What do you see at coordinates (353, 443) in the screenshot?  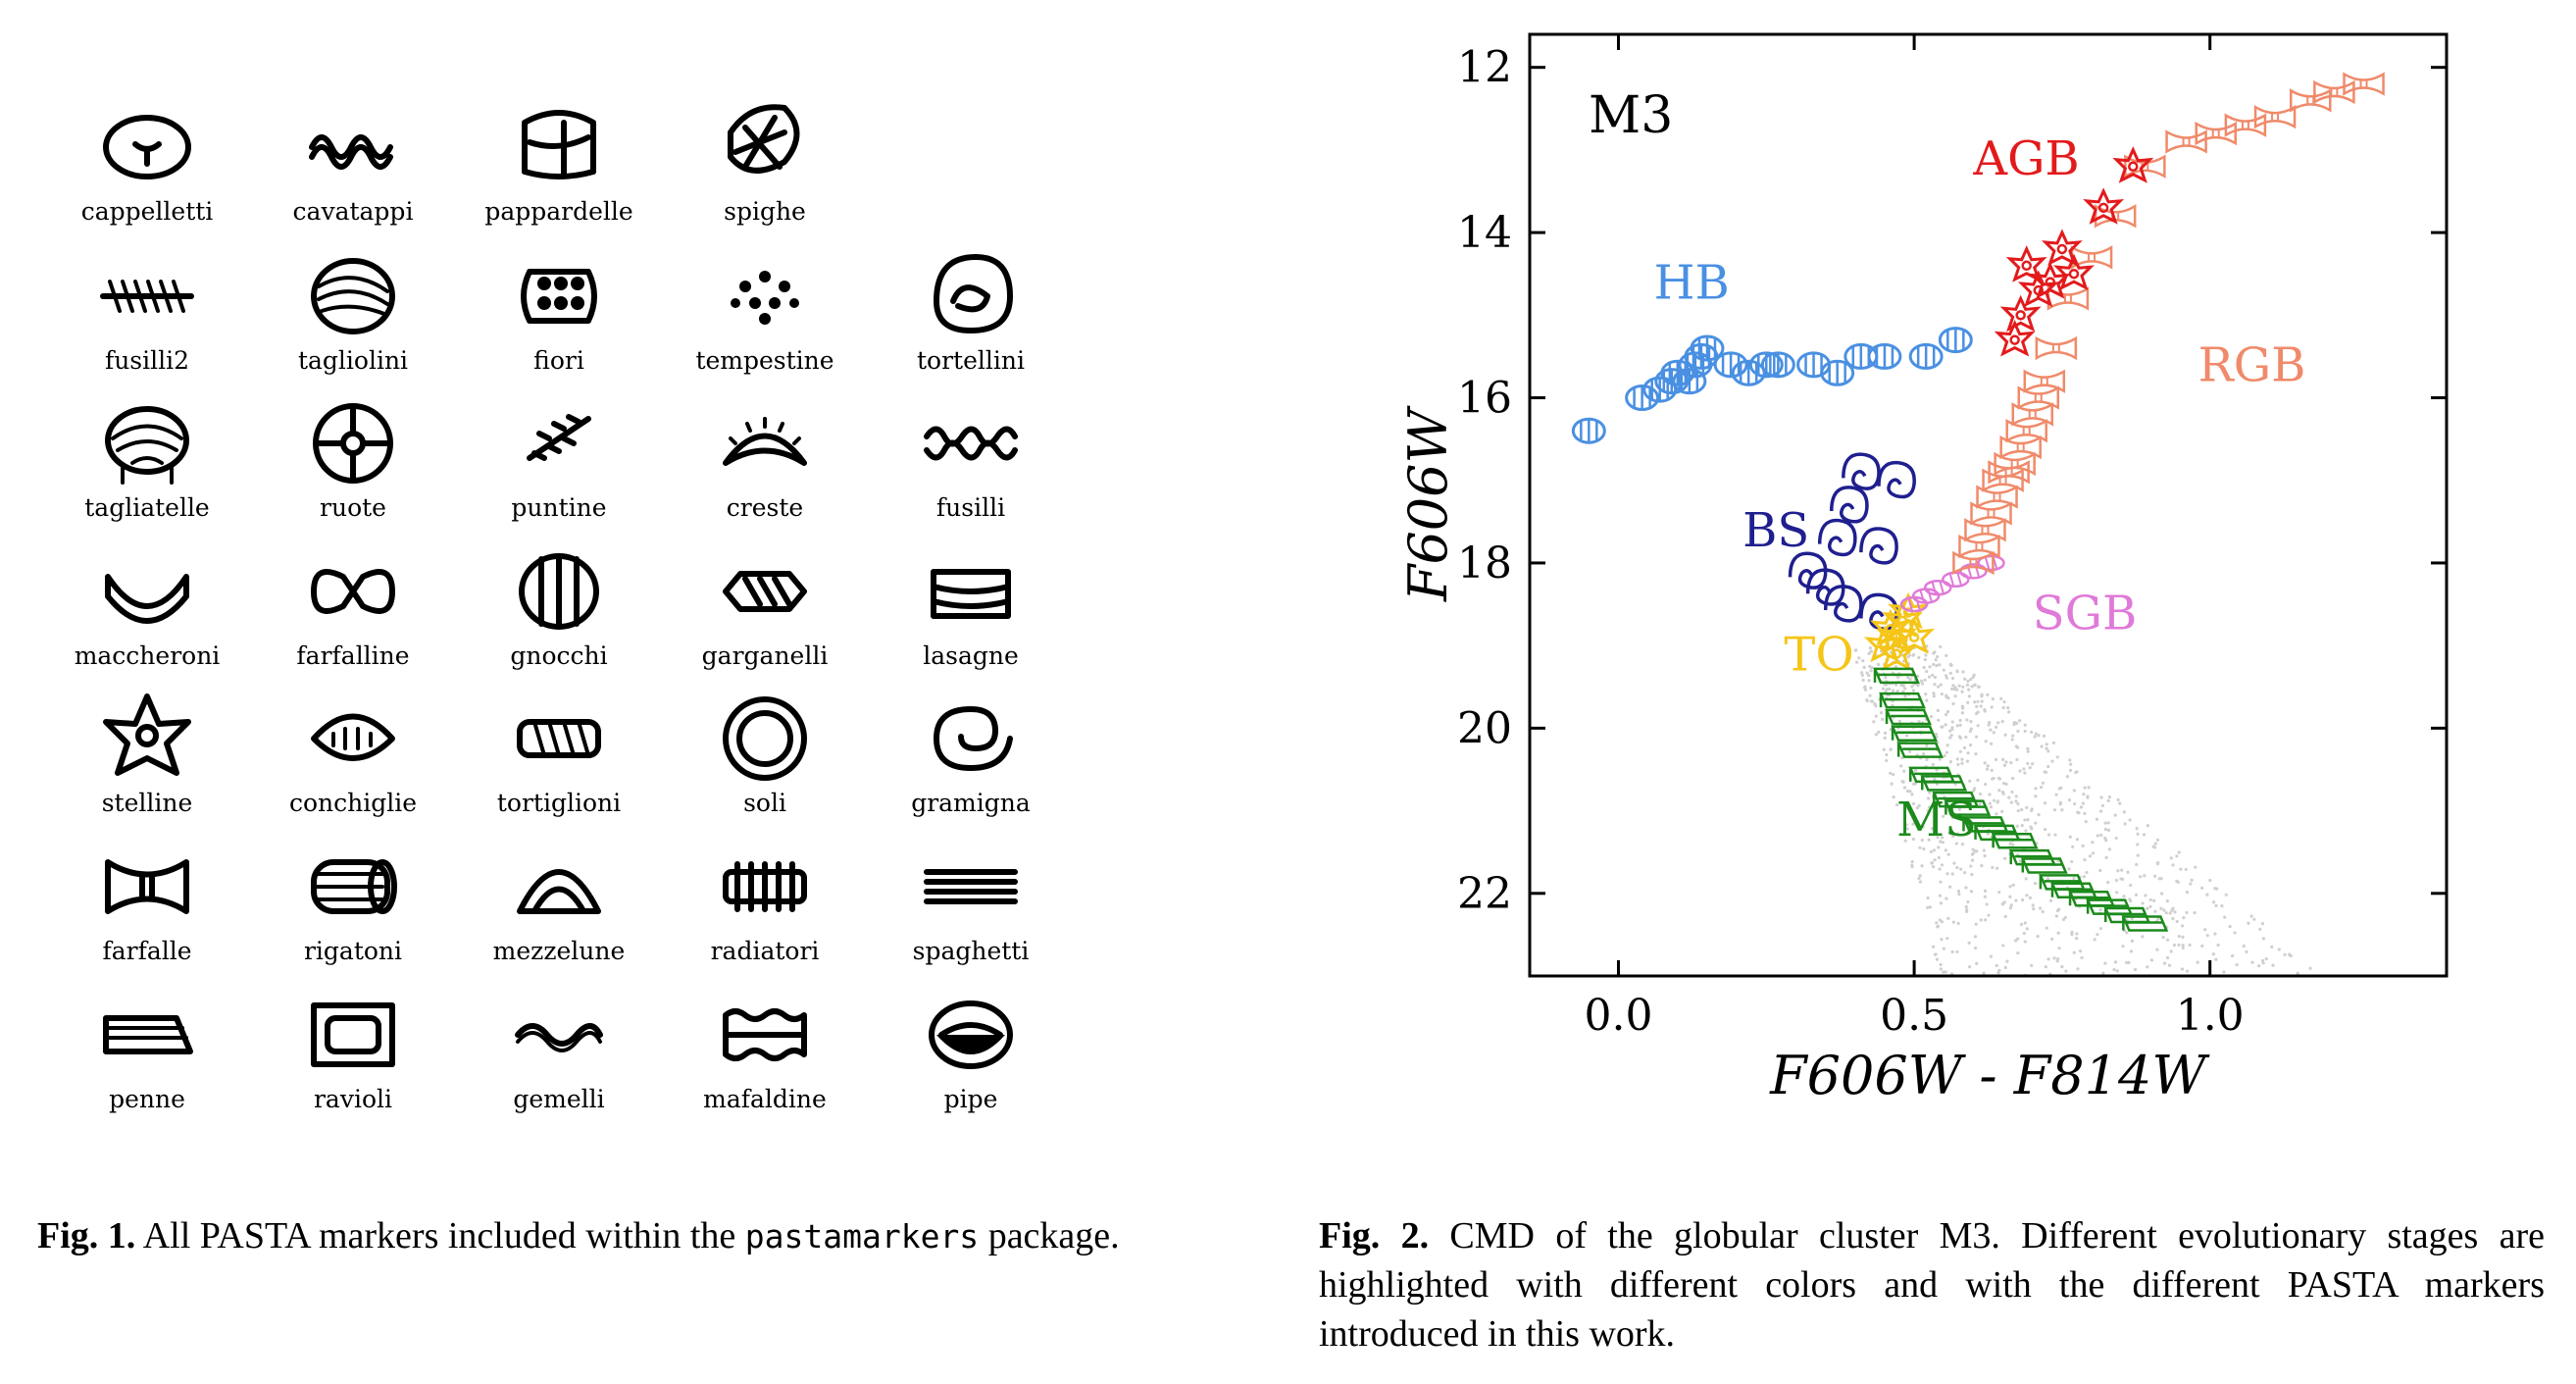 I see `ruote-icon` at bounding box center [353, 443].